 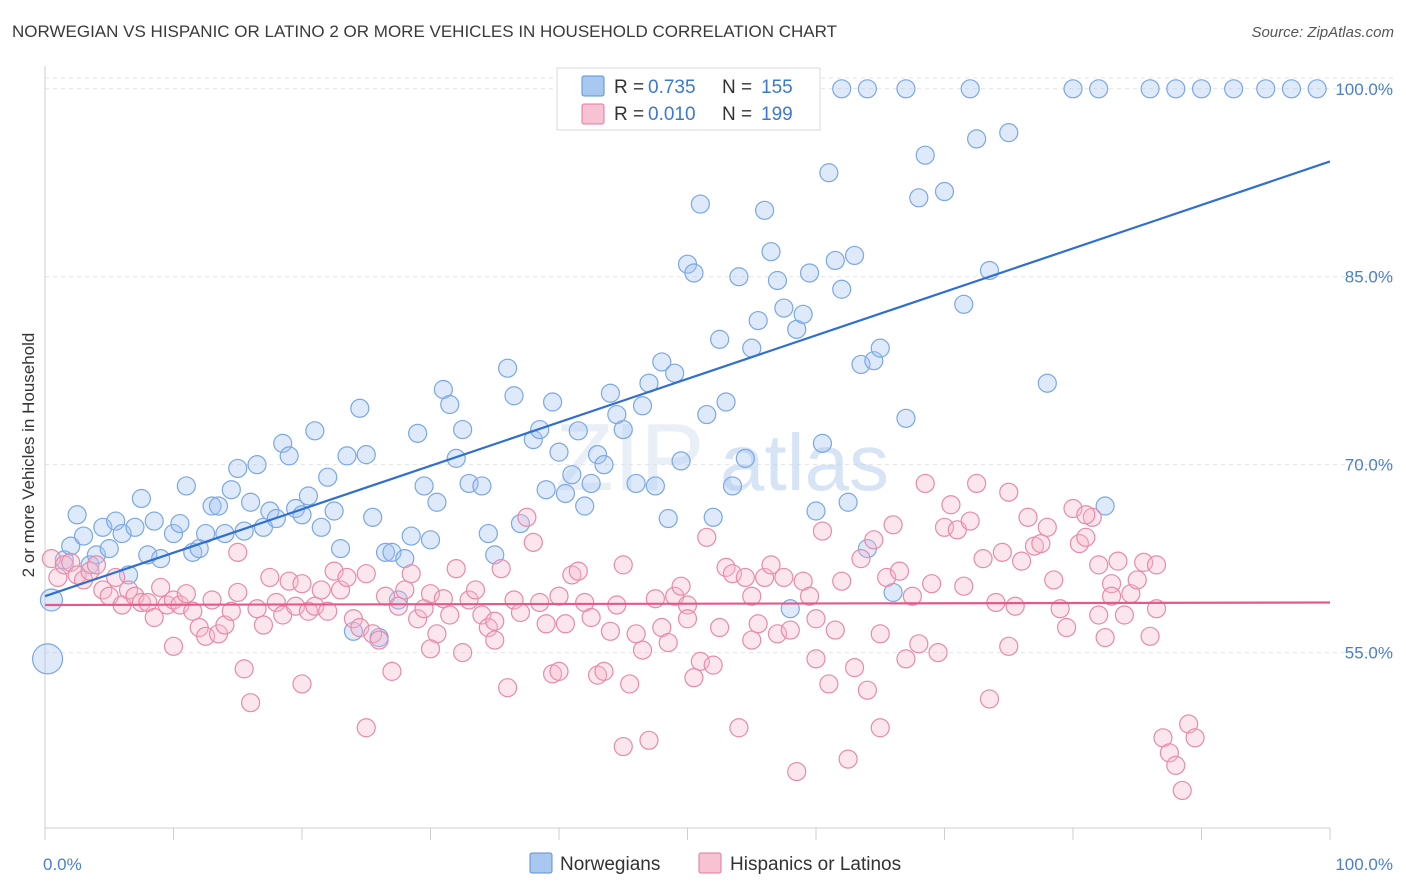 What do you see at coordinates (62, 864) in the screenshot?
I see `x-tick-label-0: 0.0%` at bounding box center [62, 864].